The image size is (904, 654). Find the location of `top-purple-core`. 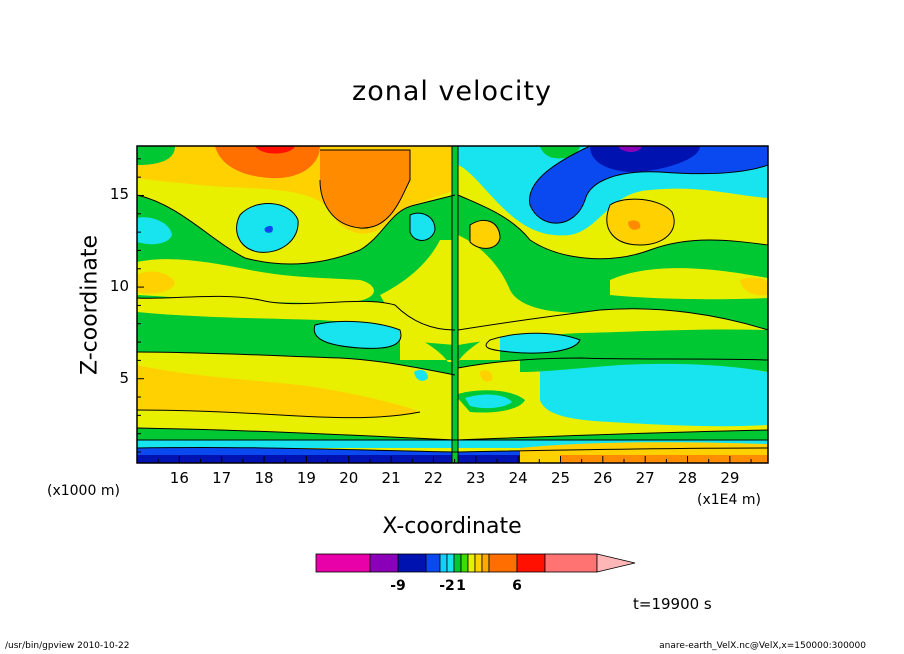

top-purple-core is located at coordinates (630, 149).